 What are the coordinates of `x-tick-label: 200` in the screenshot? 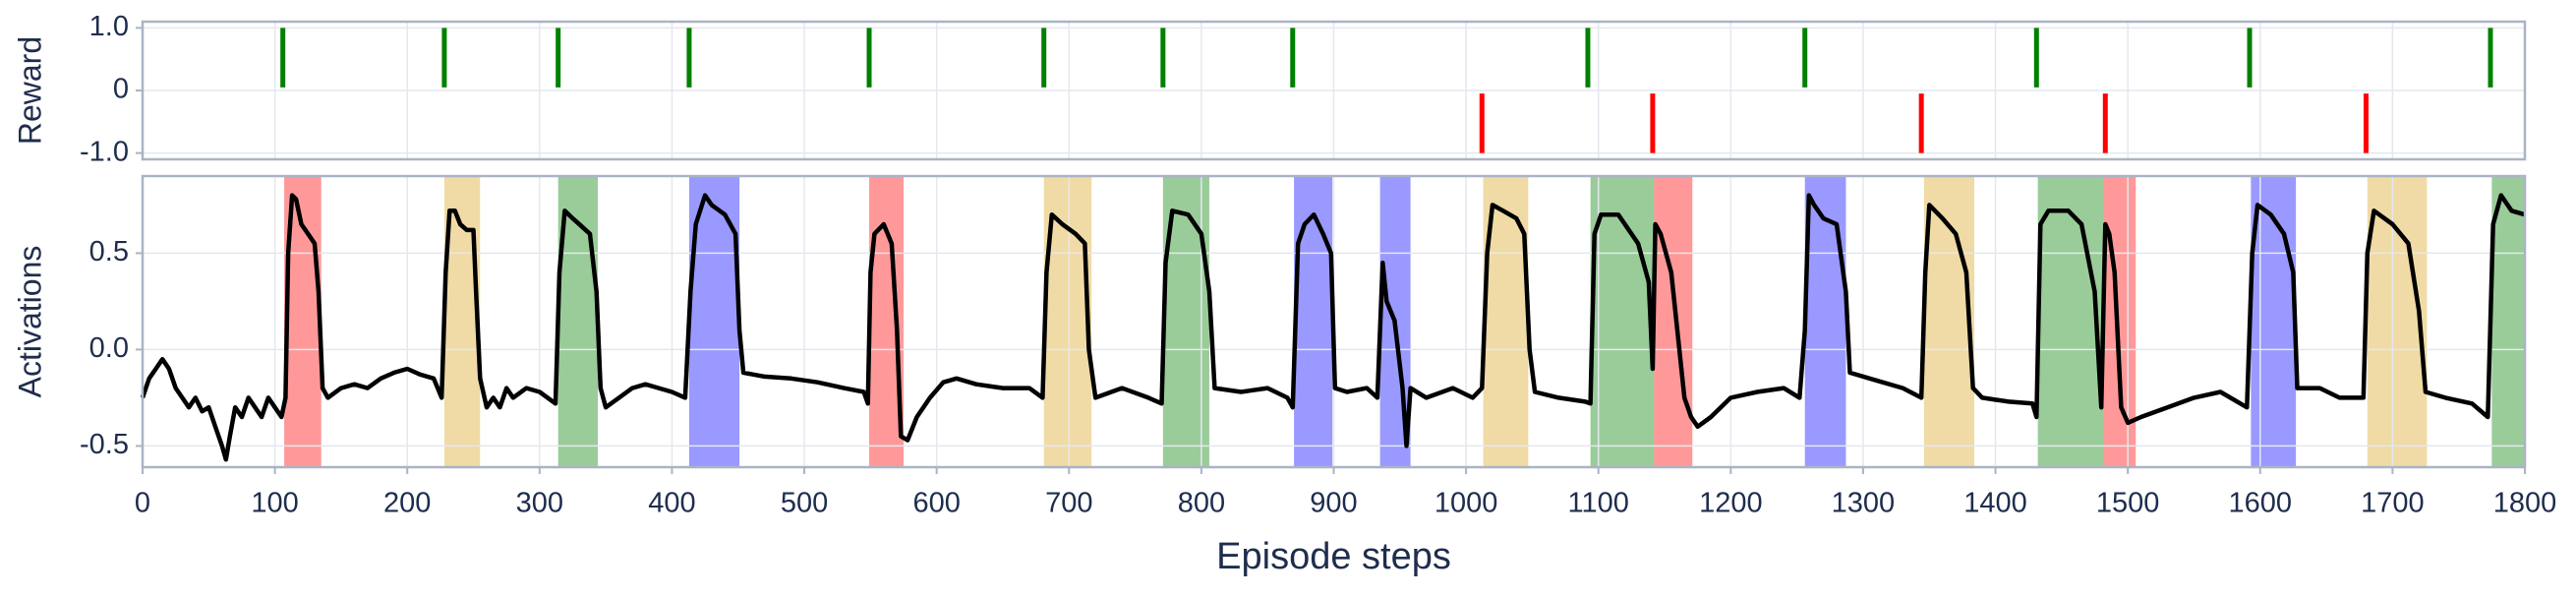 It's located at (407, 503).